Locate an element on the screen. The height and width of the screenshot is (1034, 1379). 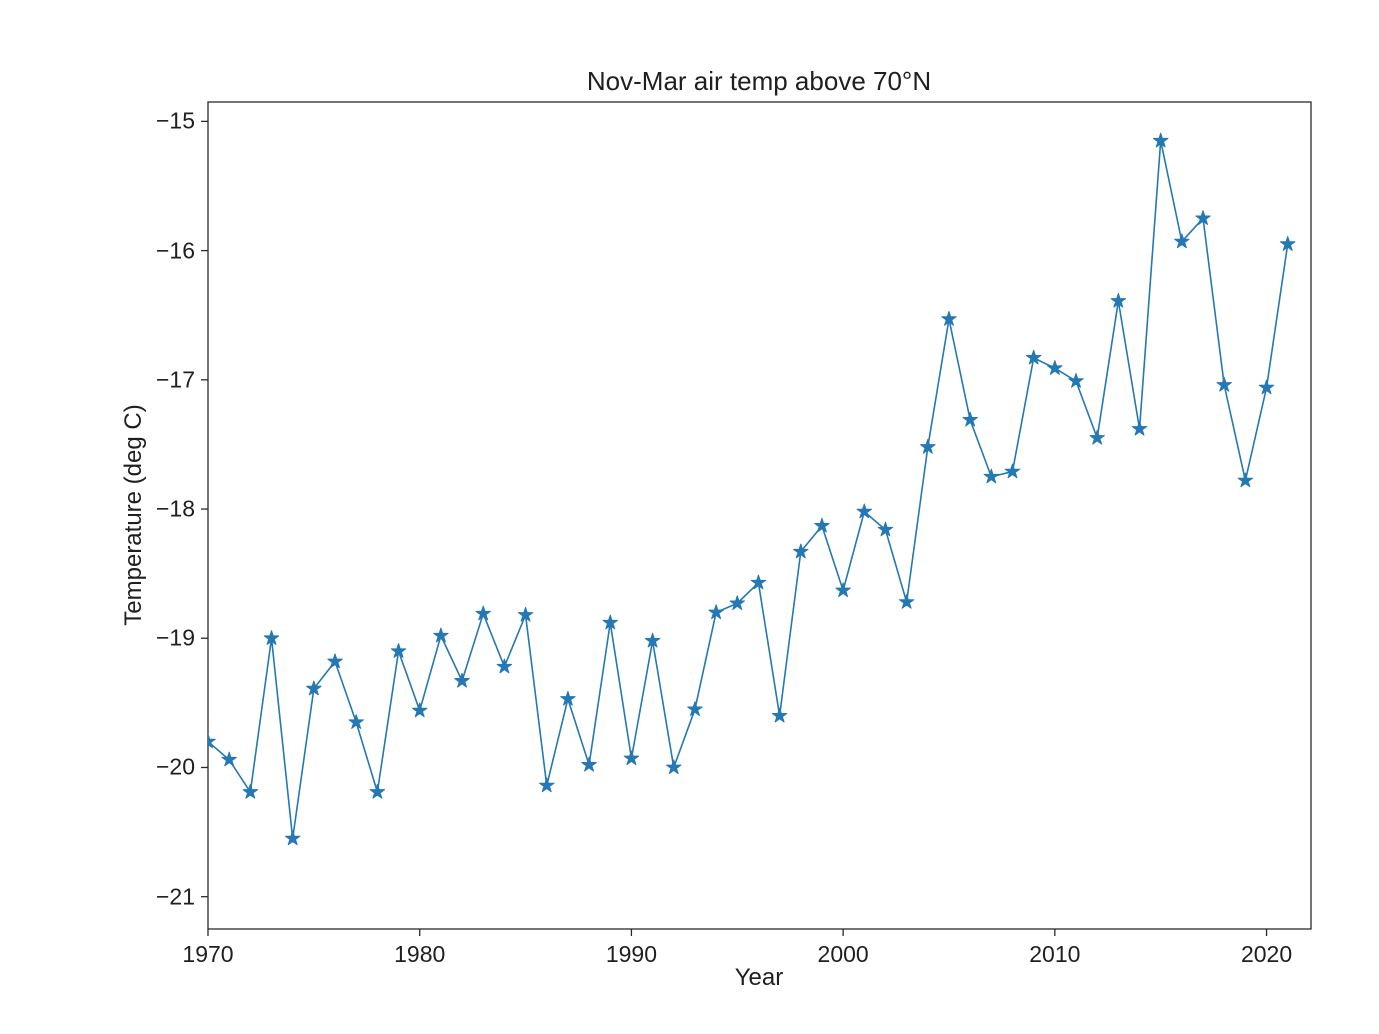
x-axis-label: Year is located at coordinates (759, 977).